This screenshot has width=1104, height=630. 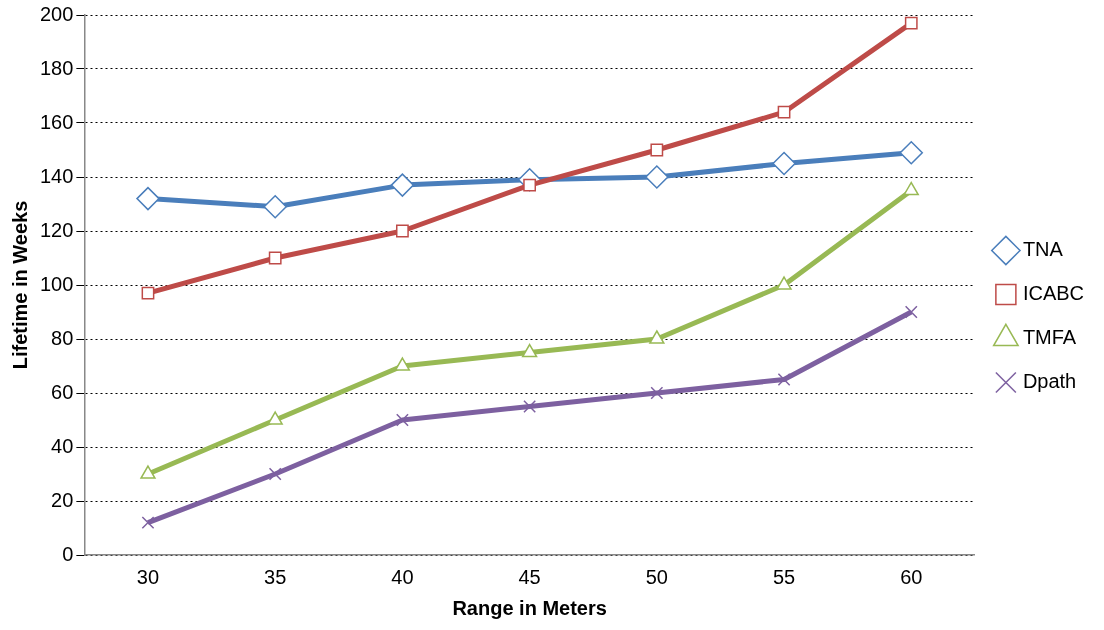 I want to click on legend-label: ICABC, so click(x=1053, y=293).